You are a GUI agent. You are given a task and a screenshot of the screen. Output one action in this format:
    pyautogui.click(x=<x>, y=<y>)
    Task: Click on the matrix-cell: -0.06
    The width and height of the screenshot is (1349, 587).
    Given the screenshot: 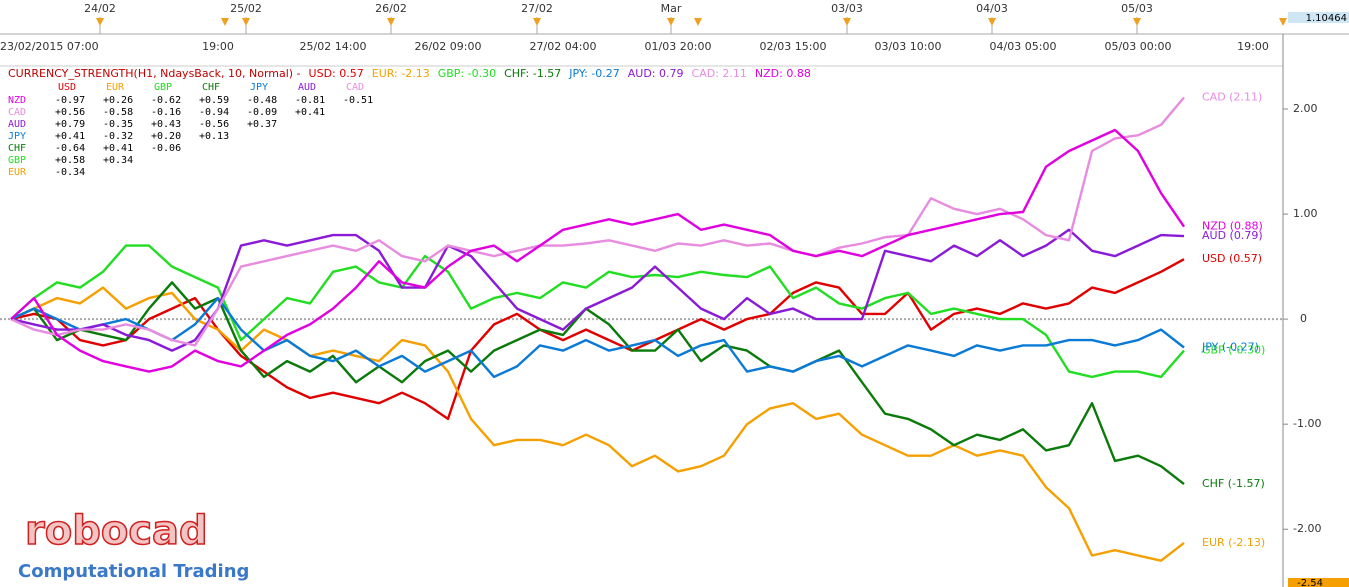 What is the action you would take?
    pyautogui.click(x=166, y=148)
    